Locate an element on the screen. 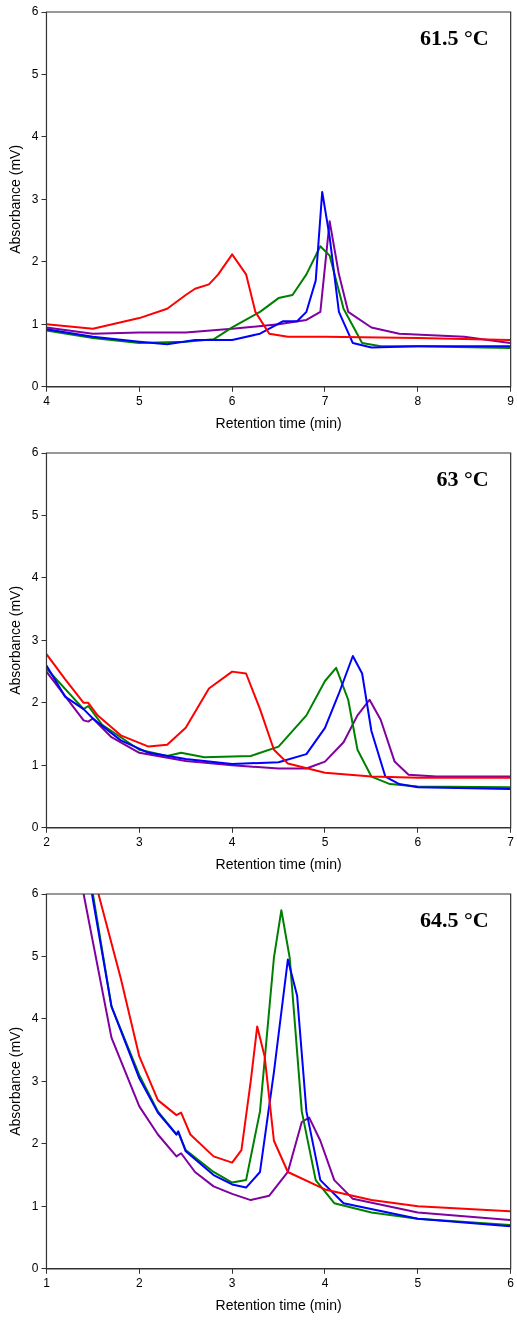  x-tick-label: 1 is located at coordinates (47, 1283).